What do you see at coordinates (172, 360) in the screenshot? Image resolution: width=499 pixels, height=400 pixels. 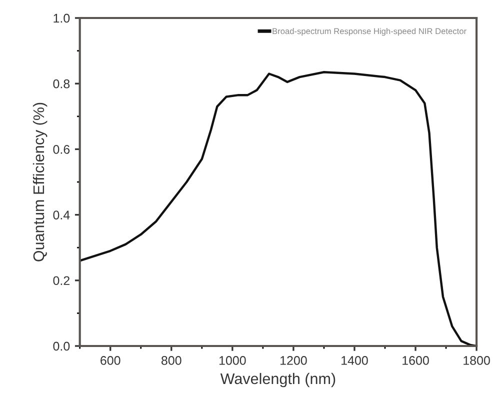 I see `x-tick-label: 800` at bounding box center [172, 360].